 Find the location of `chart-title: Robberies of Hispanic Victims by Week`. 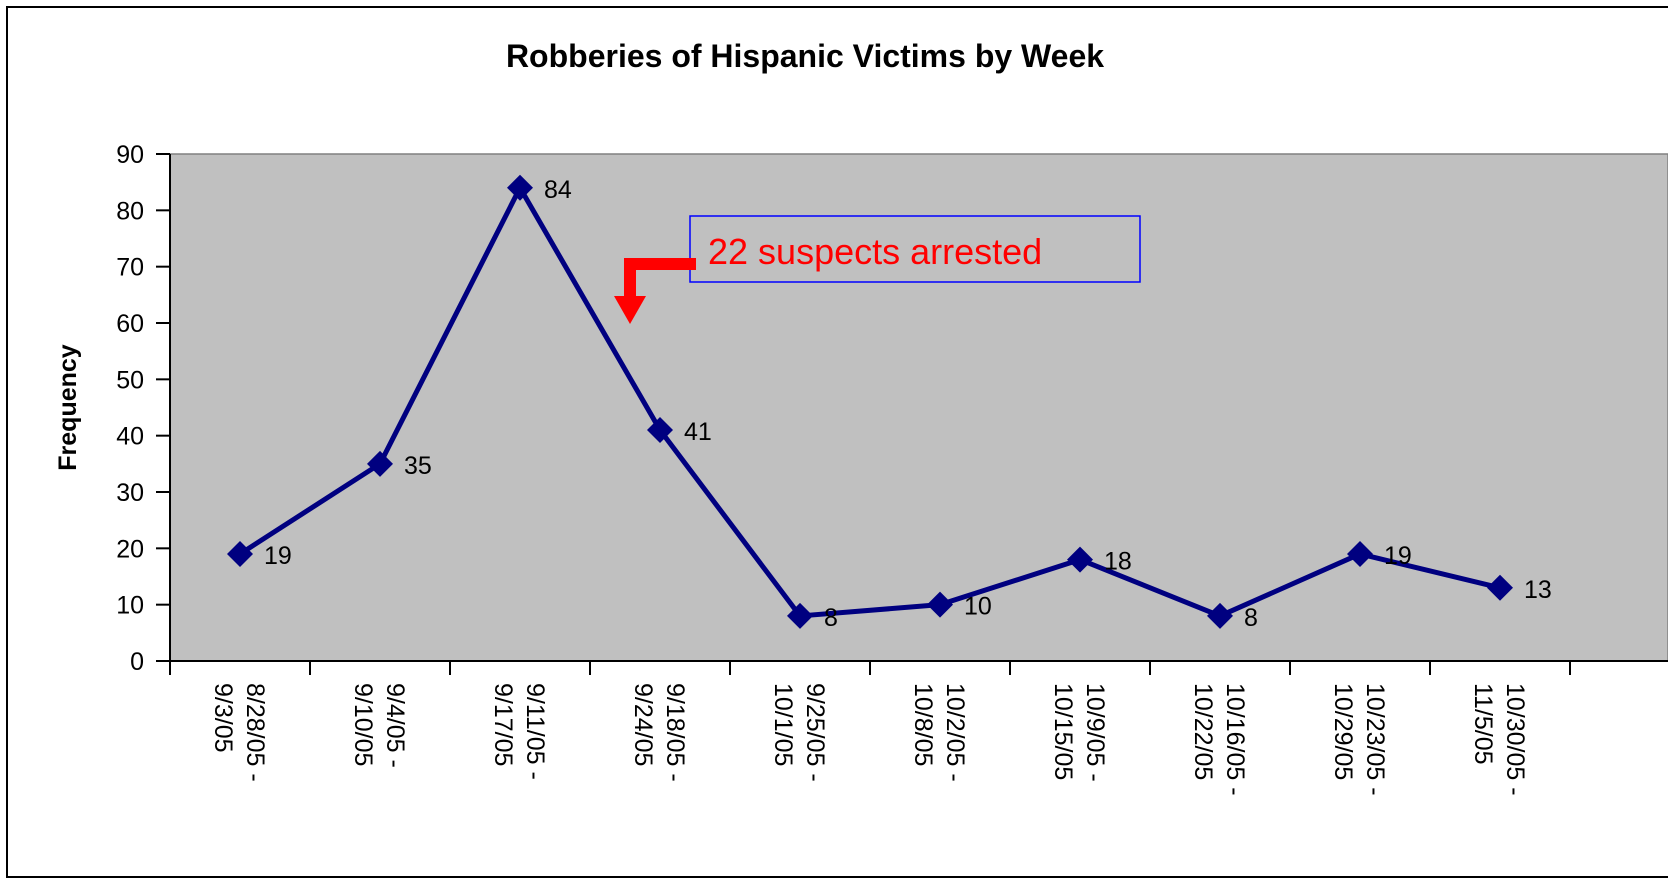

chart-title: Robberies of Hispanic Victims by Week is located at coordinates (805, 56).